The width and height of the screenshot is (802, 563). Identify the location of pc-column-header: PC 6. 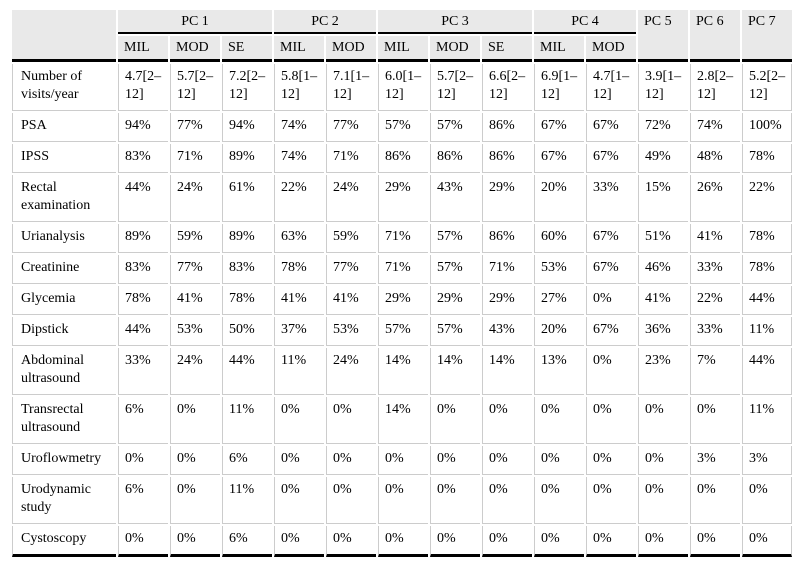
(715, 36).